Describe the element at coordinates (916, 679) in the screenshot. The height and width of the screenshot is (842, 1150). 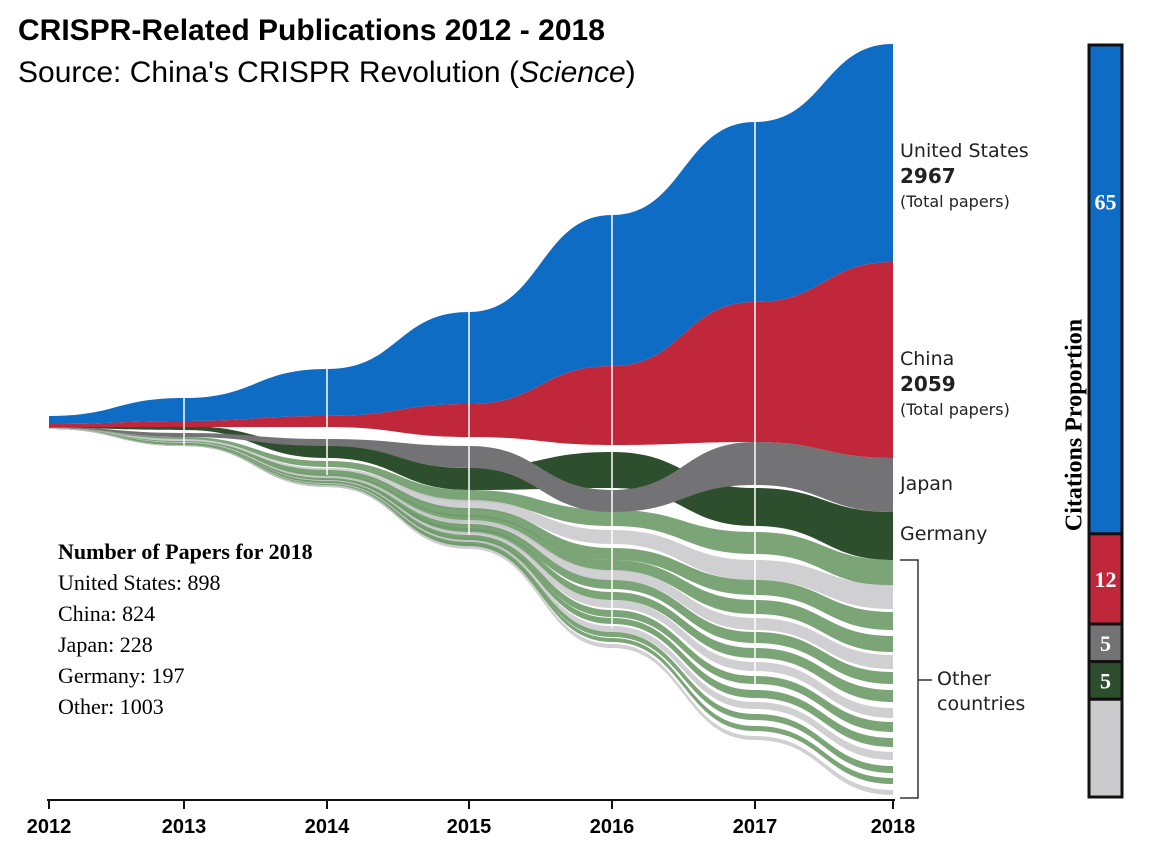
I see `other-countries-bracket` at that location.